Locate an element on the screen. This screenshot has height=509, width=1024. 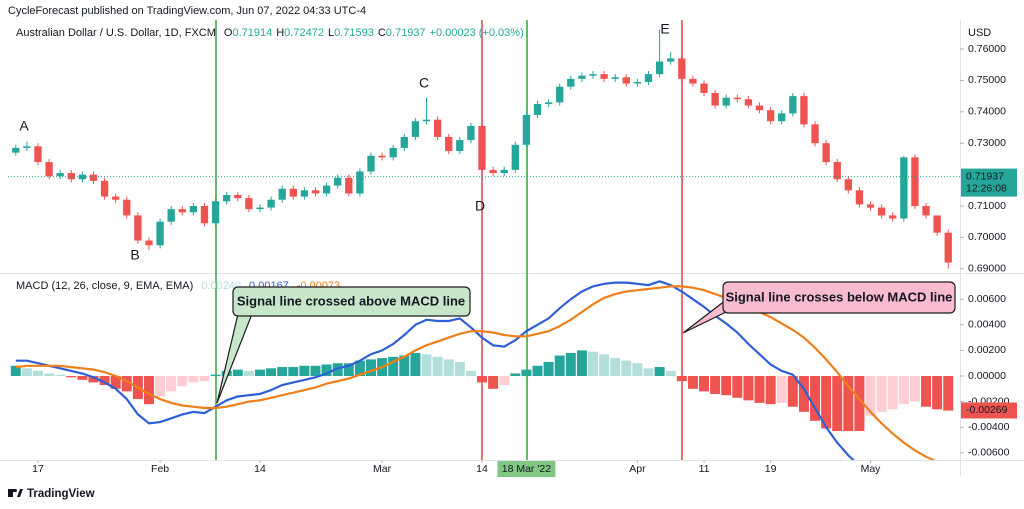
wave-label: A is located at coordinates (24, 126).